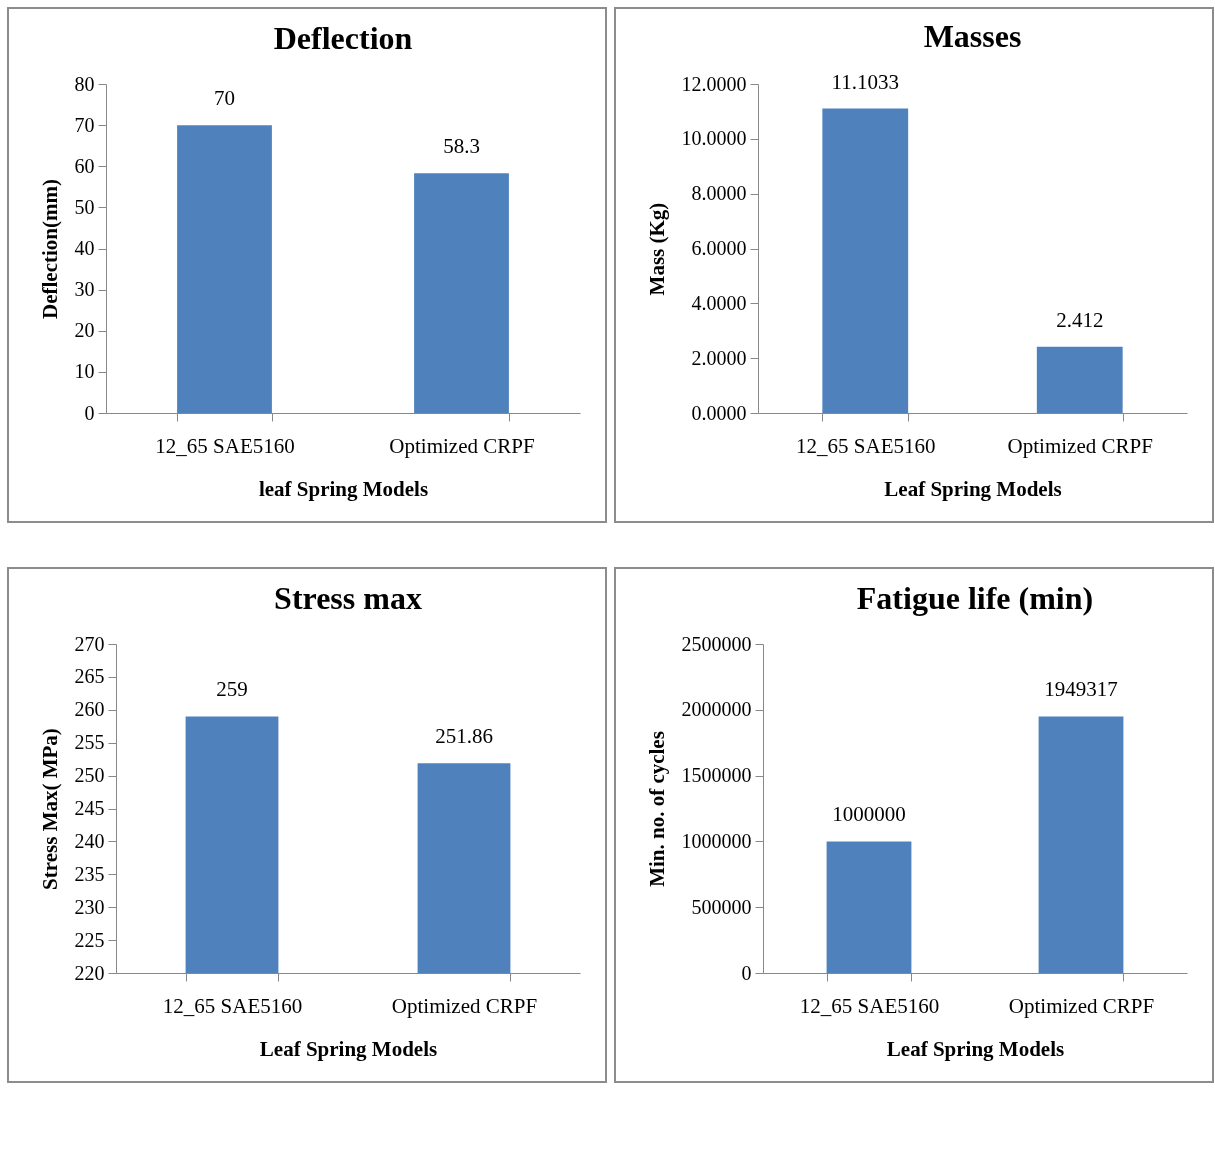  What do you see at coordinates (464, 736) in the screenshot?
I see `data-label: 251.86` at bounding box center [464, 736].